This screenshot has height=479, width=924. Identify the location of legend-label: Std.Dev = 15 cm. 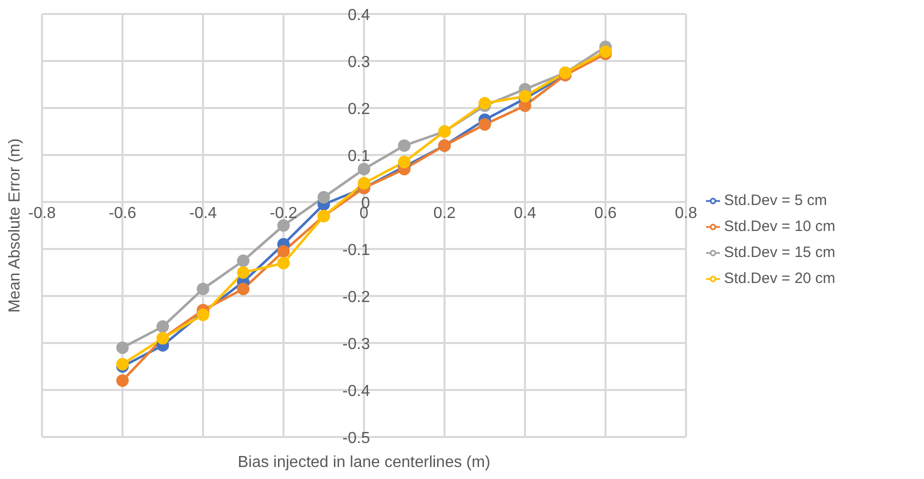
(780, 252).